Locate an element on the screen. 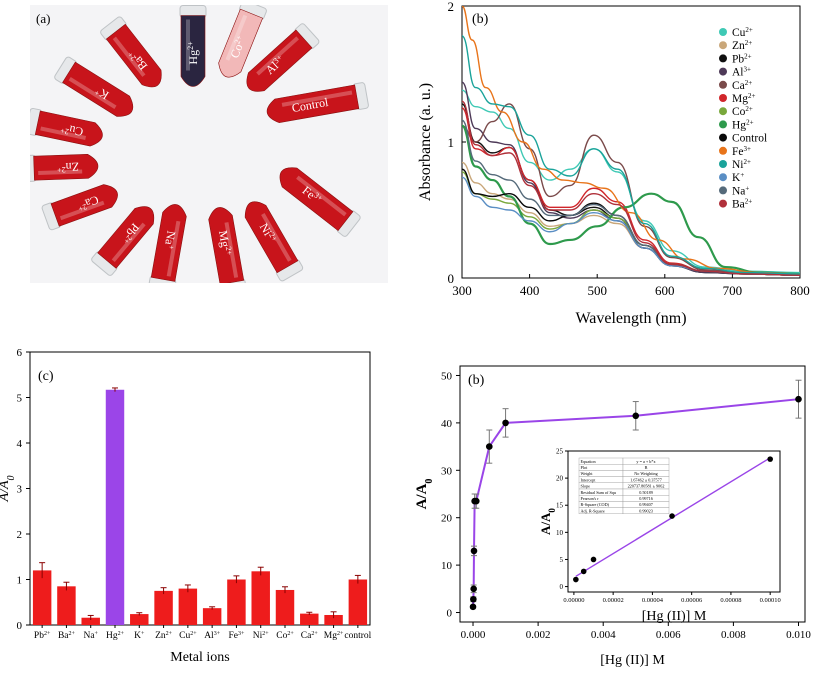  tube-5: Control is located at coordinates (317, 102).